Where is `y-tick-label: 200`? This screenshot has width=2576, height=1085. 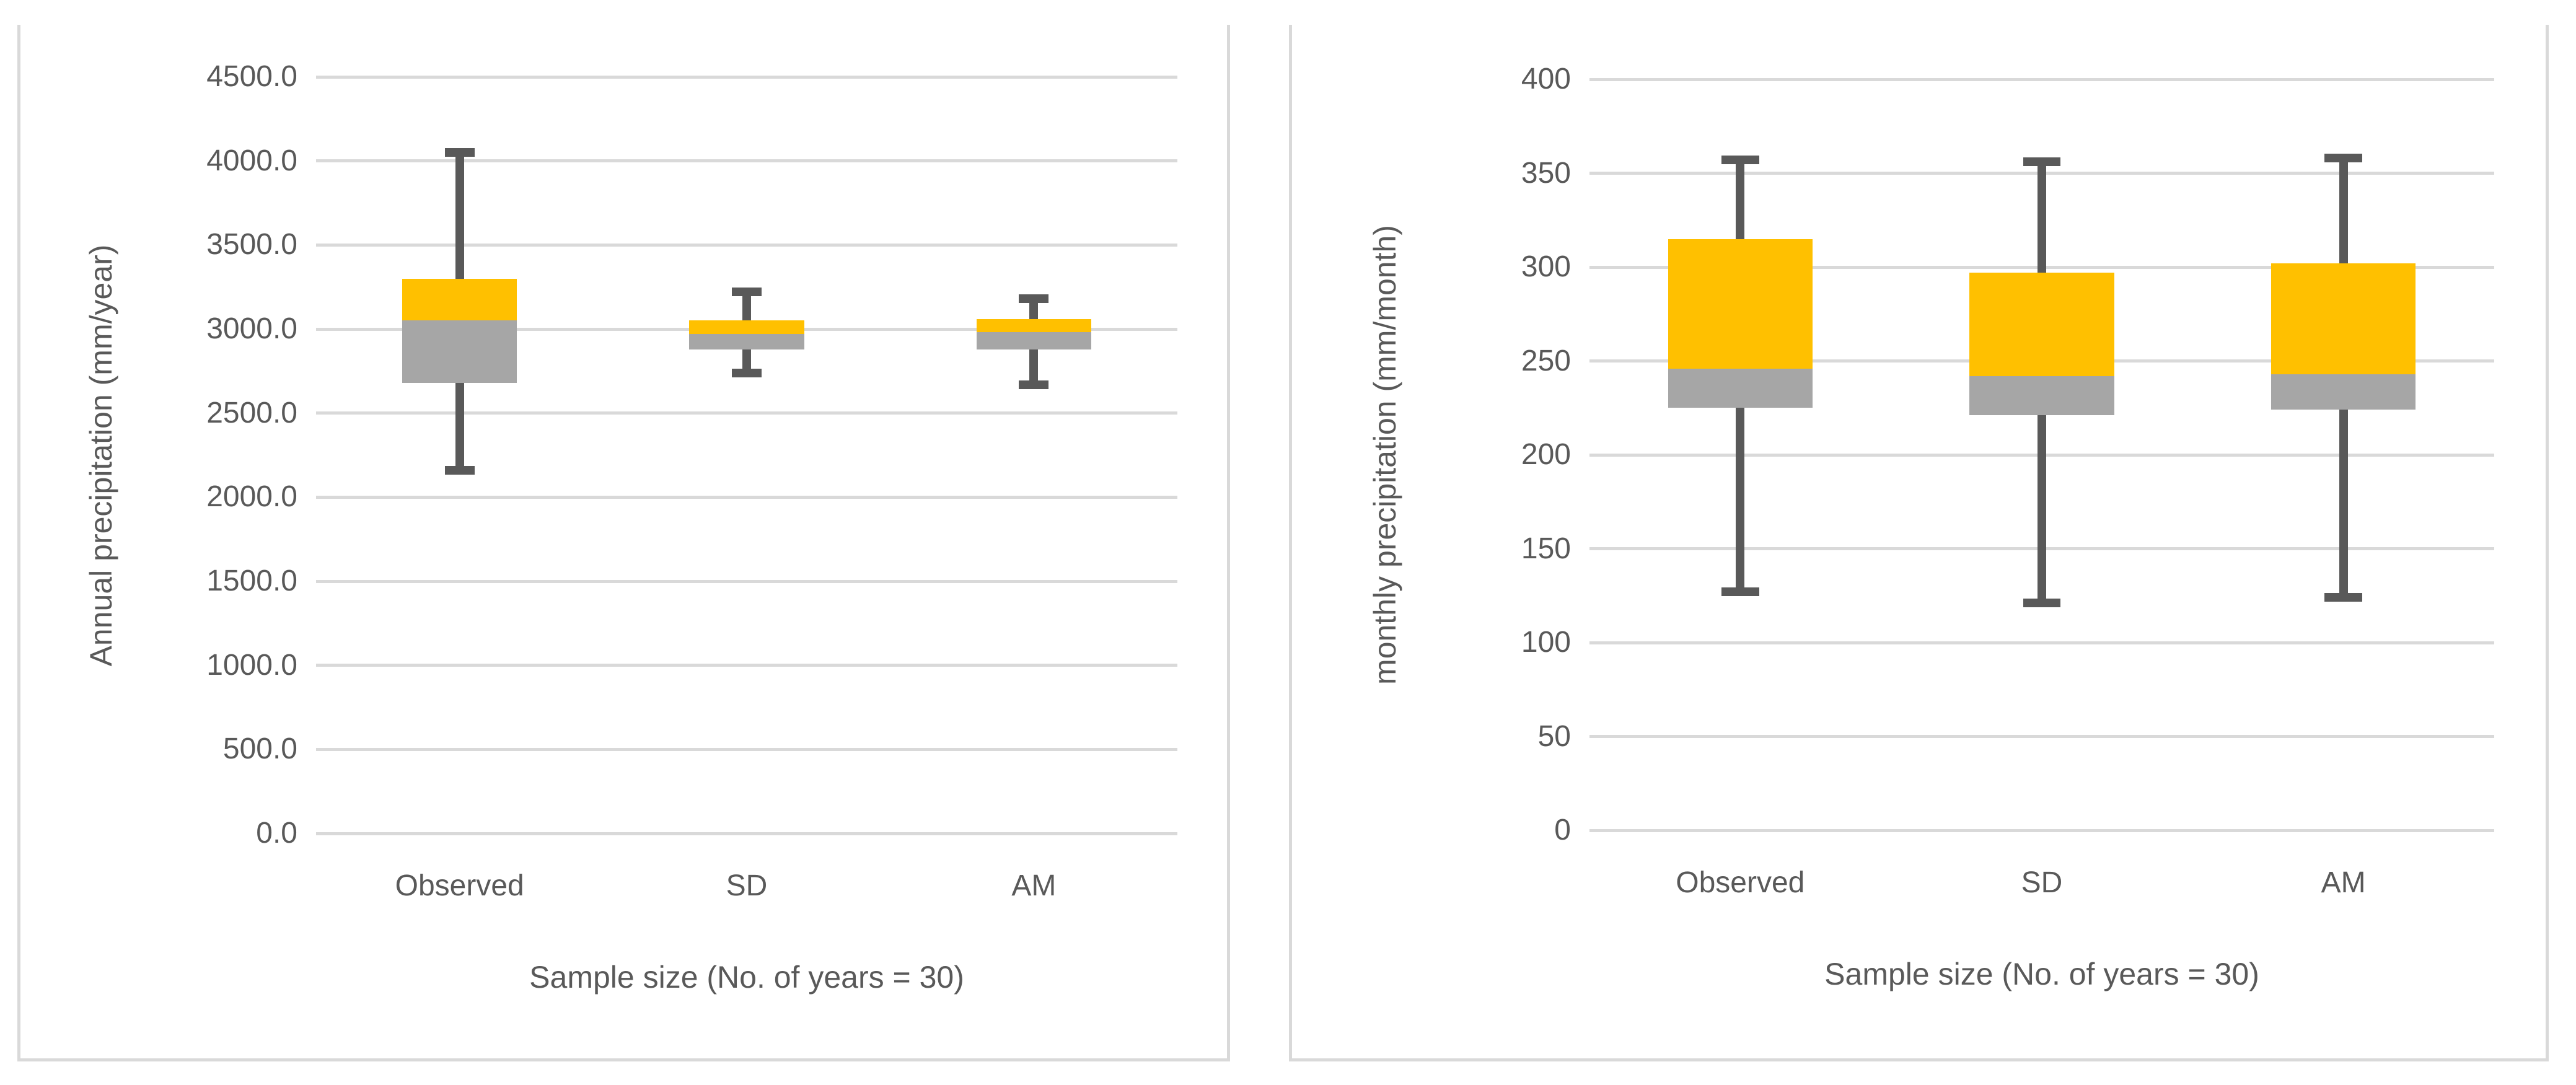 y-tick-label: 200 is located at coordinates (1546, 454).